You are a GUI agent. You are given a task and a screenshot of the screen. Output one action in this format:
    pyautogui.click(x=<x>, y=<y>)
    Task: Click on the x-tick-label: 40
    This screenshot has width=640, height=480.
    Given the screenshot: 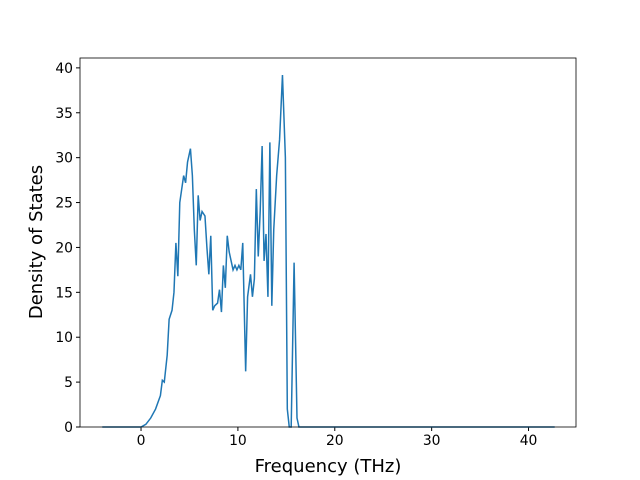 What is the action you would take?
    pyautogui.click(x=529, y=441)
    